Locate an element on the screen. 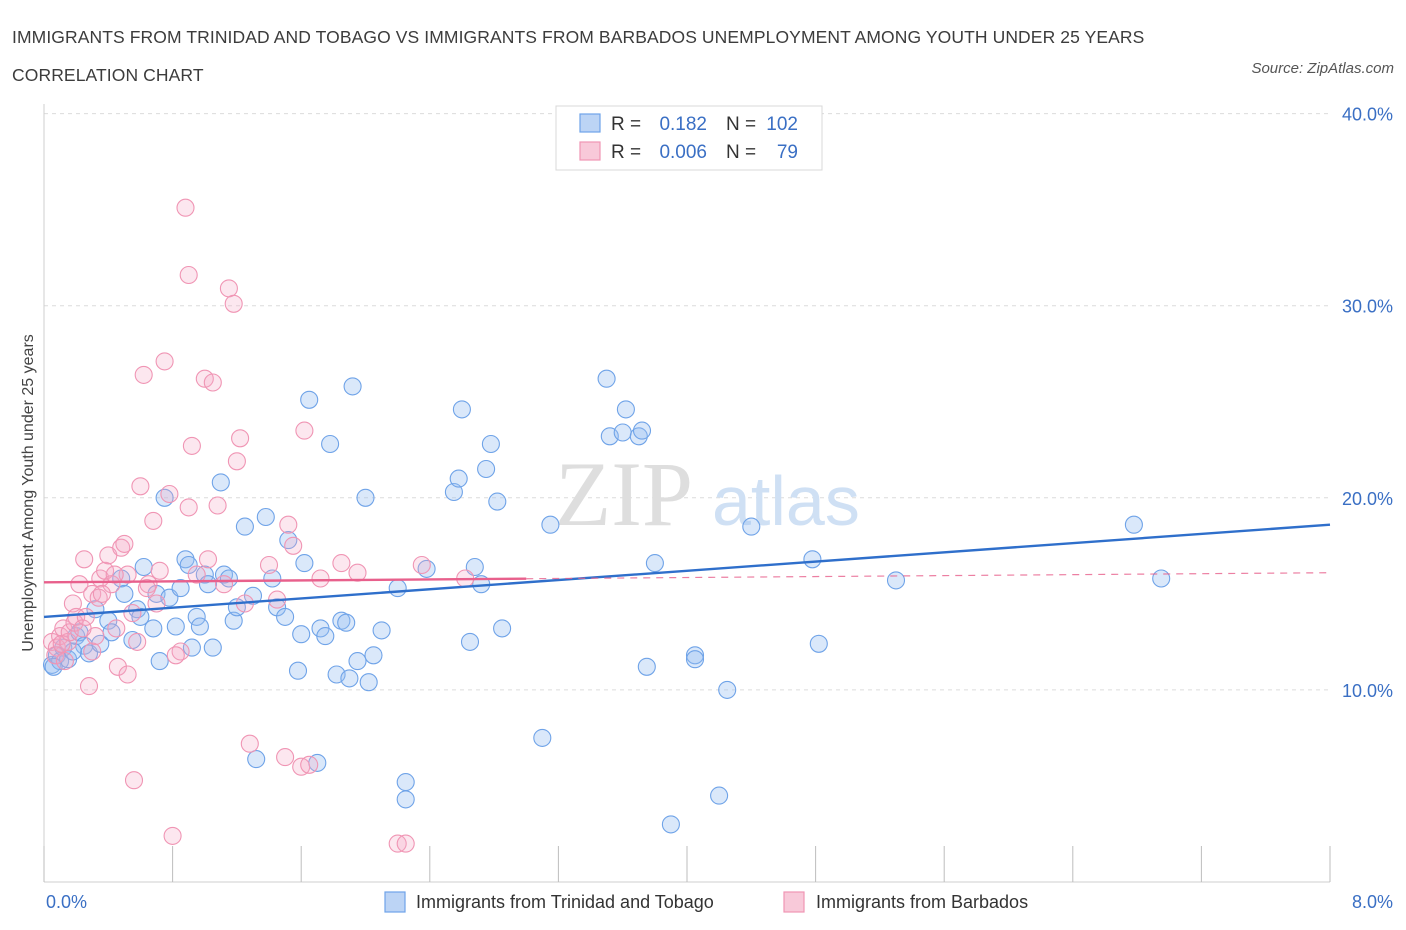 This screenshot has width=1406, height=930. stats-n-label-2: N = is located at coordinates (741, 152).